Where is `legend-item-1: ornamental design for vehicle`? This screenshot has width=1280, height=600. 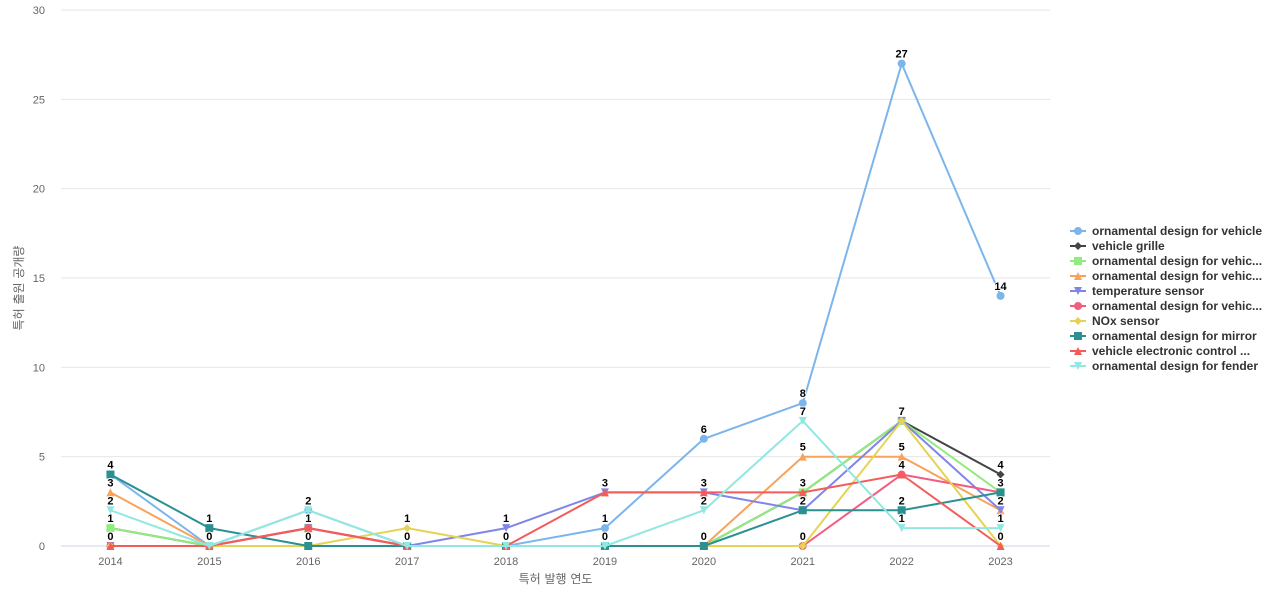 legend-item-1: ornamental design for vehicle is located at coordinates (1172, 230).